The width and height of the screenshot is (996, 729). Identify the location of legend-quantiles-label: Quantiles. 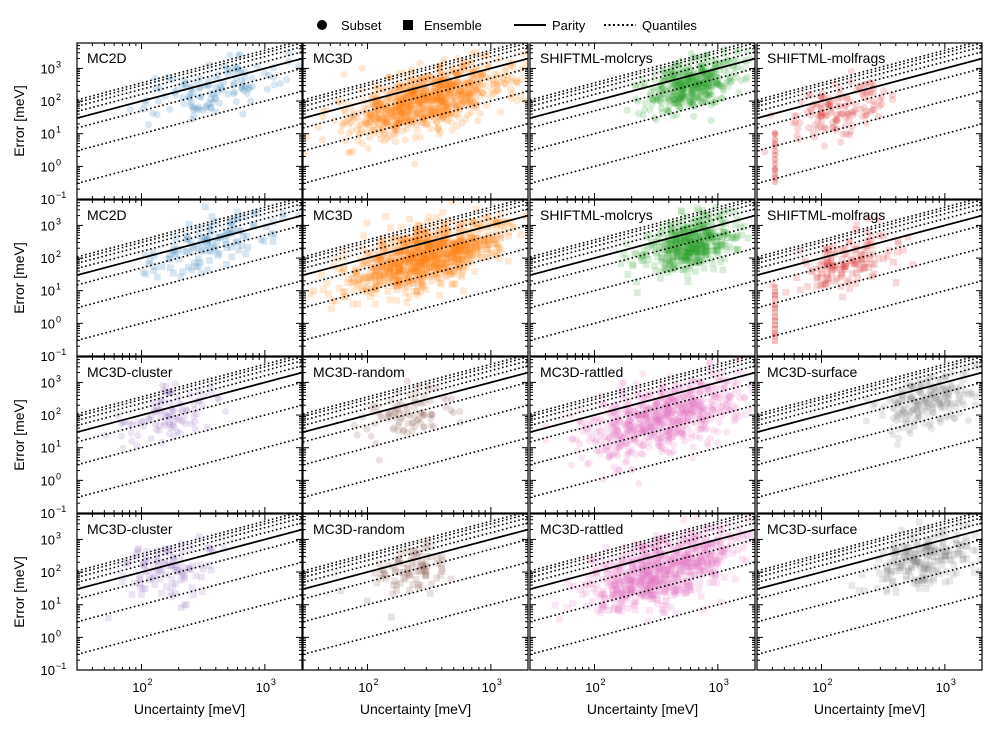
(669, 25).